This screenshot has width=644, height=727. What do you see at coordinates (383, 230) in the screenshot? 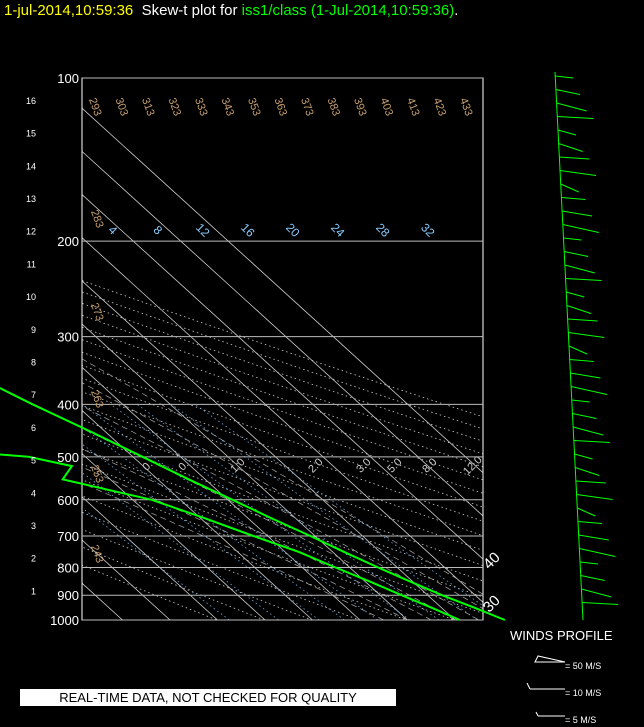
I see `mixing-ratio-label: 28` at bounding box center [383, 230].